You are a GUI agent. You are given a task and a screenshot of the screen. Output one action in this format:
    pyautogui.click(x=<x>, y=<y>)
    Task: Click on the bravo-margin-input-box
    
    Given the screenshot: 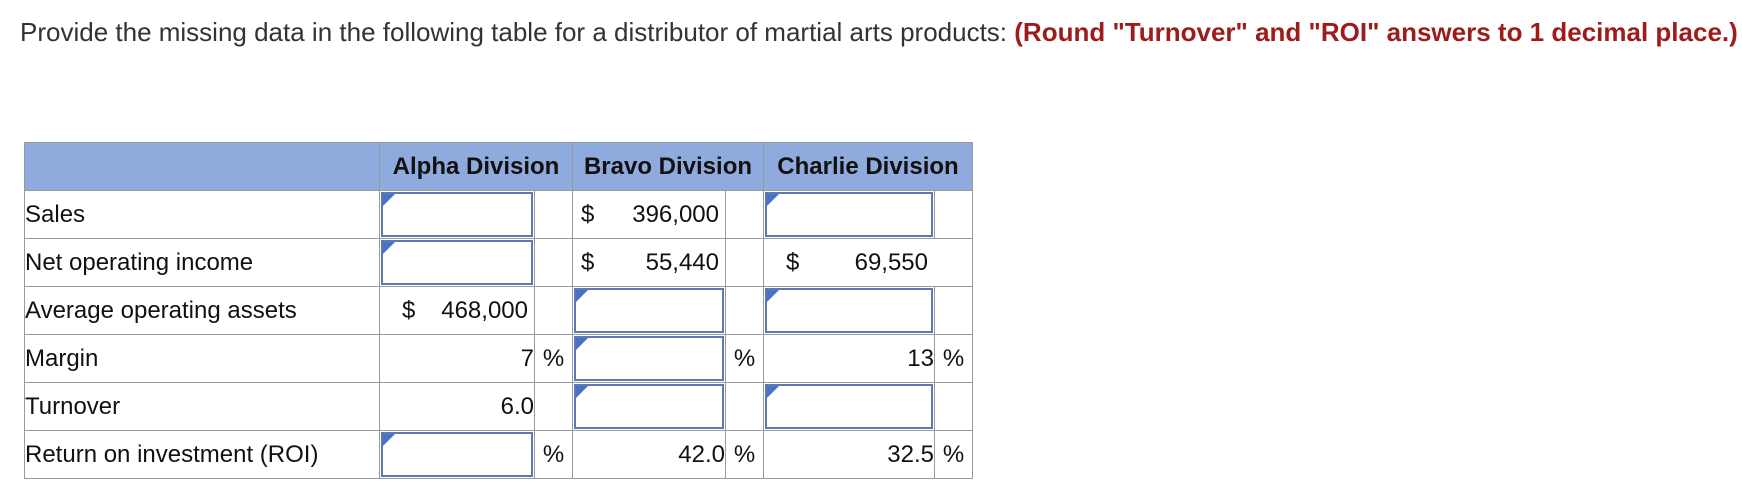 What is the action you would take?
    pyautogui.click(x=649, y=358)
    